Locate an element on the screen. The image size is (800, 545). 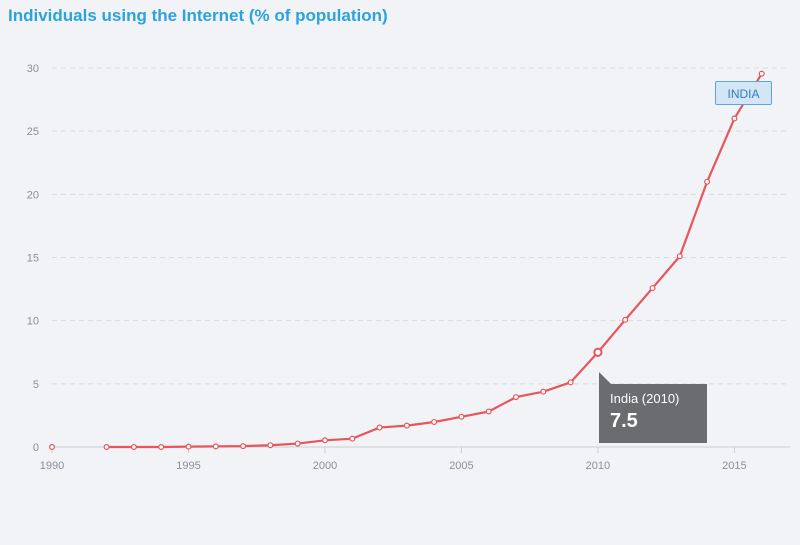
y-tick-label: 10 is located at coordinates (33, 322).